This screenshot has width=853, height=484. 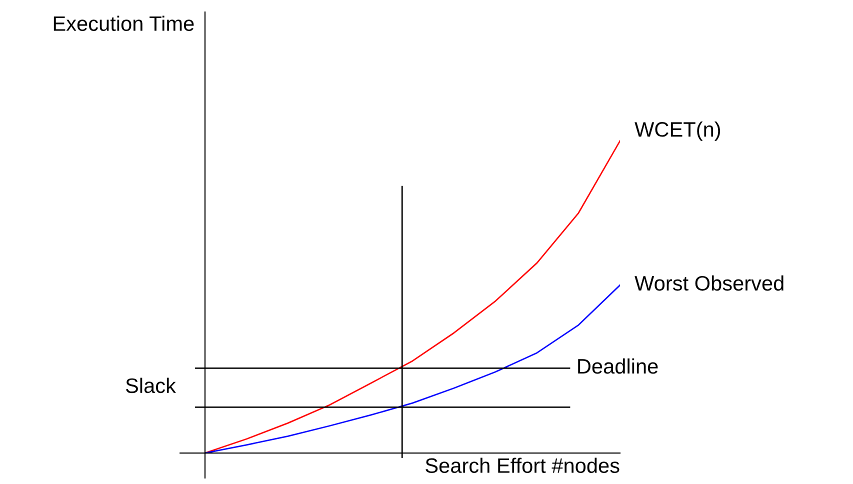 I want to click on series-label: Worst Observed, so click(x=709, y=283).